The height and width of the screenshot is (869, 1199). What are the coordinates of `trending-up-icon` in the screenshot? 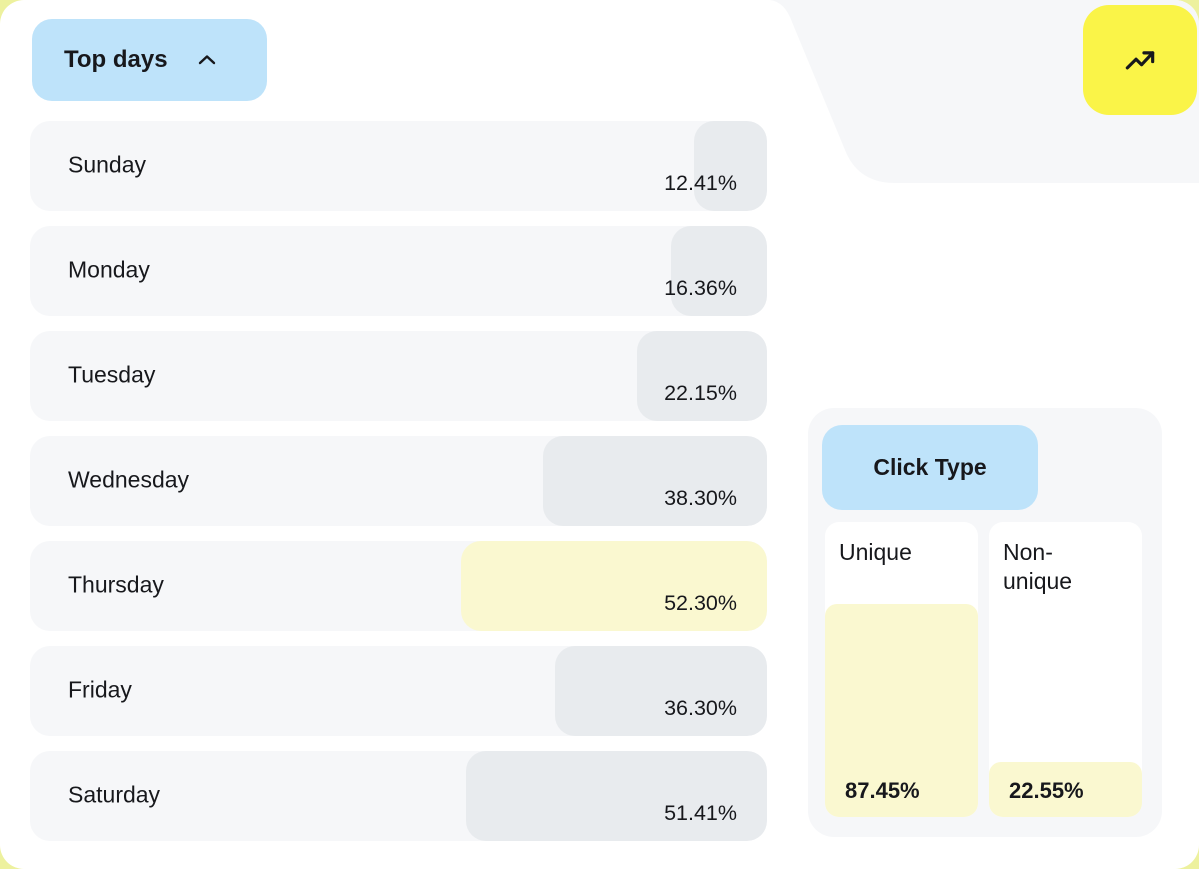 It's located at (1140, 60).